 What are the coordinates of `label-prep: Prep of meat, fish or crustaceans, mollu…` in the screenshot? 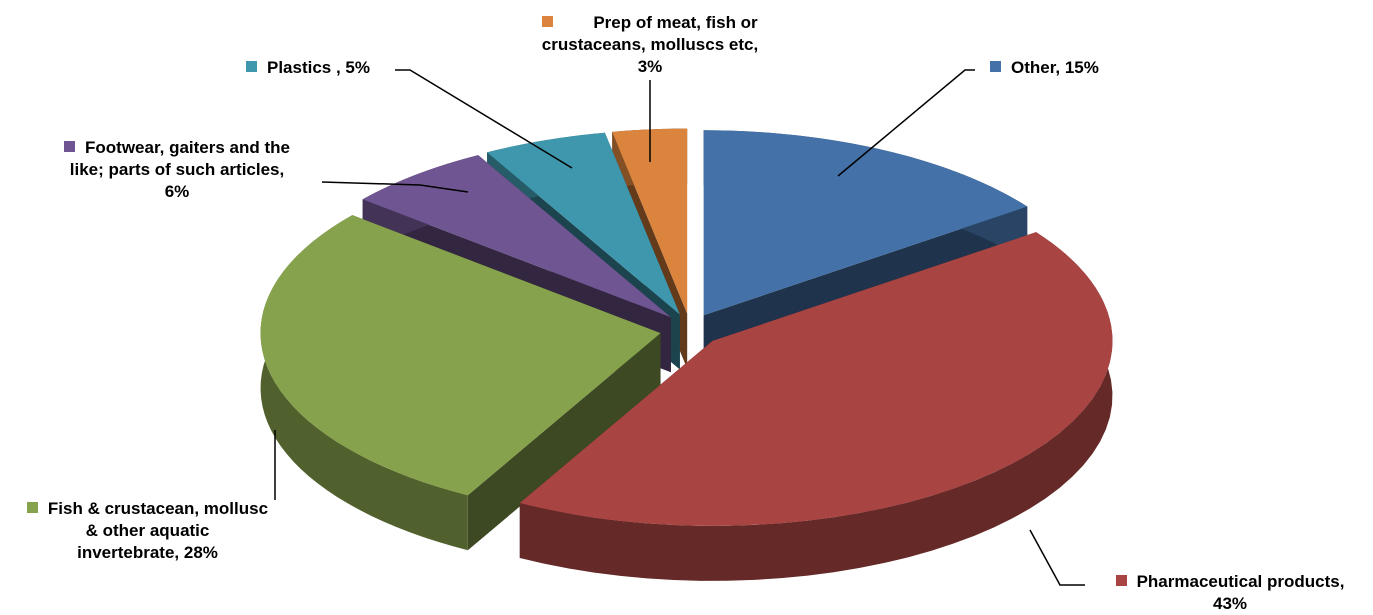 It's located at (650, 44).